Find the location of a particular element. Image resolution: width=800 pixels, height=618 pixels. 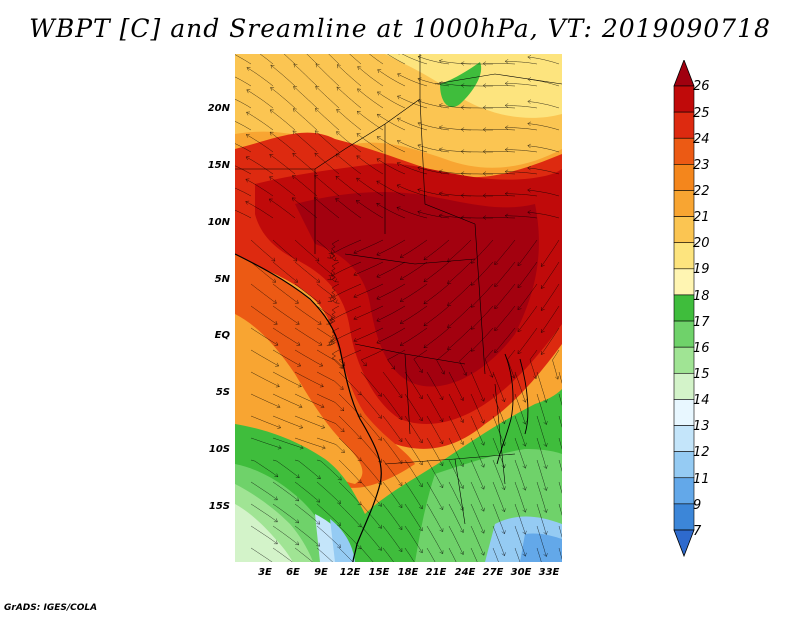

colorbar-label-12: 12 is located at coordinates (701, 452).